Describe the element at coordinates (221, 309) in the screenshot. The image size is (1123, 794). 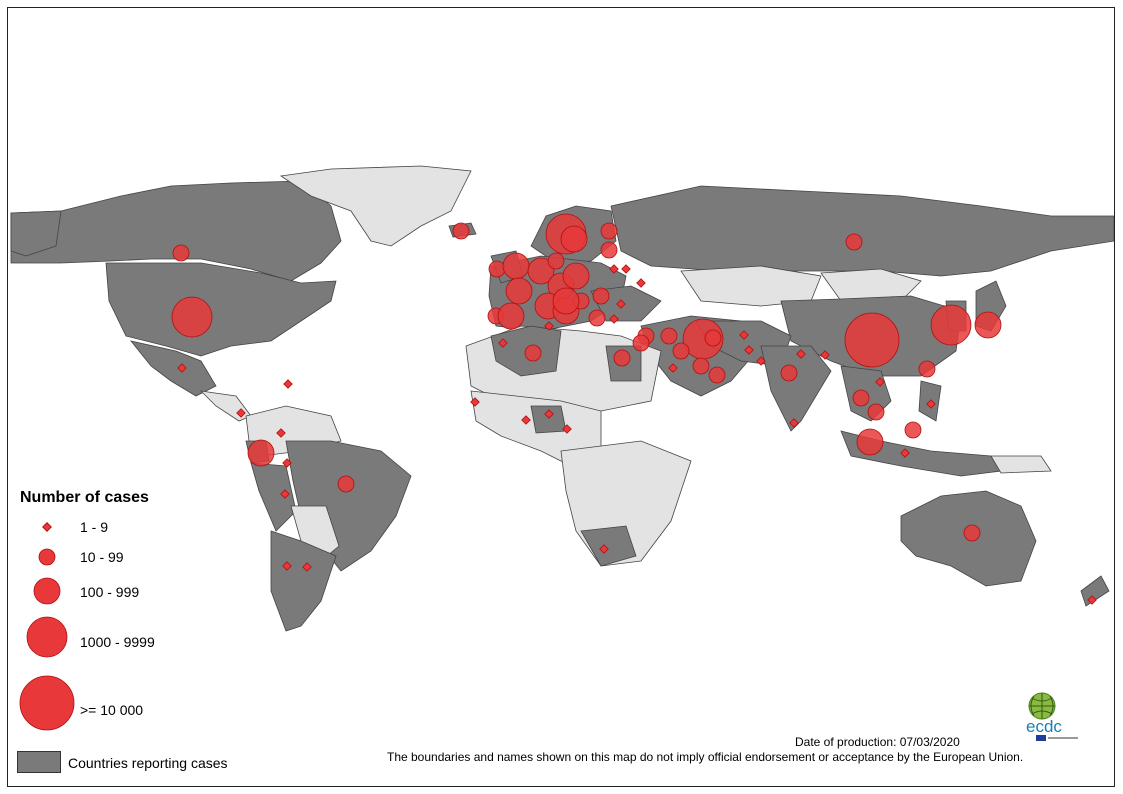
I see `land-usa` at that location.